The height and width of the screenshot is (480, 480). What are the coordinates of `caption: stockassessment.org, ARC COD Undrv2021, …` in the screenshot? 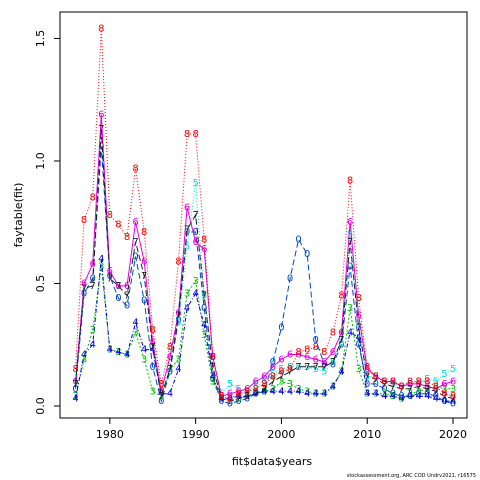 It's located at (411, 476).